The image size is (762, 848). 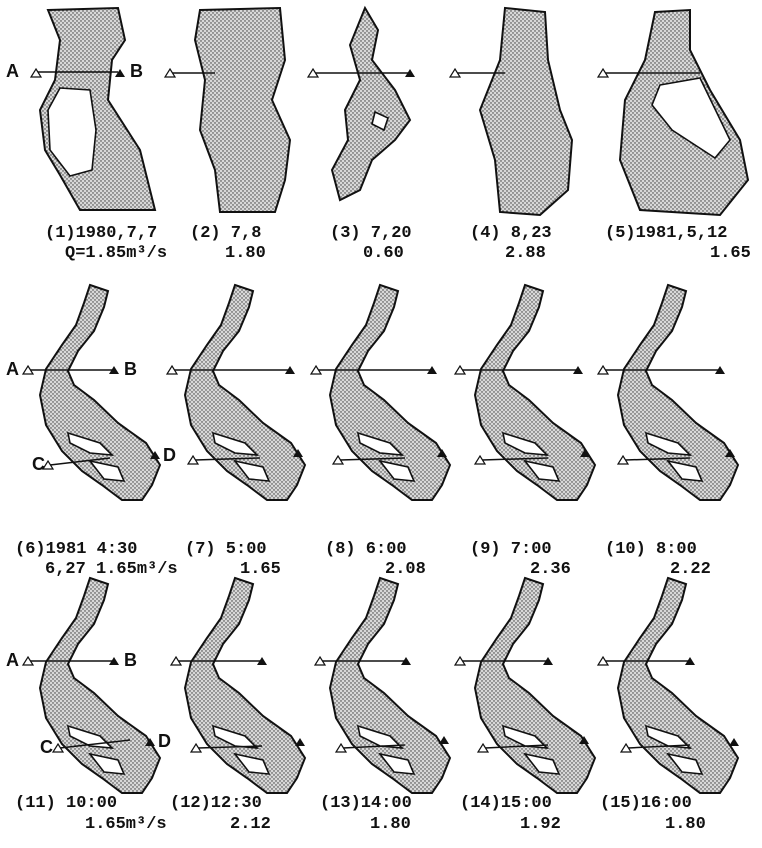 What do you see at coordinates (371, 233) in the screenshot?
I see `panel-label: (3) 7,20` at bounding box center [371, 233].